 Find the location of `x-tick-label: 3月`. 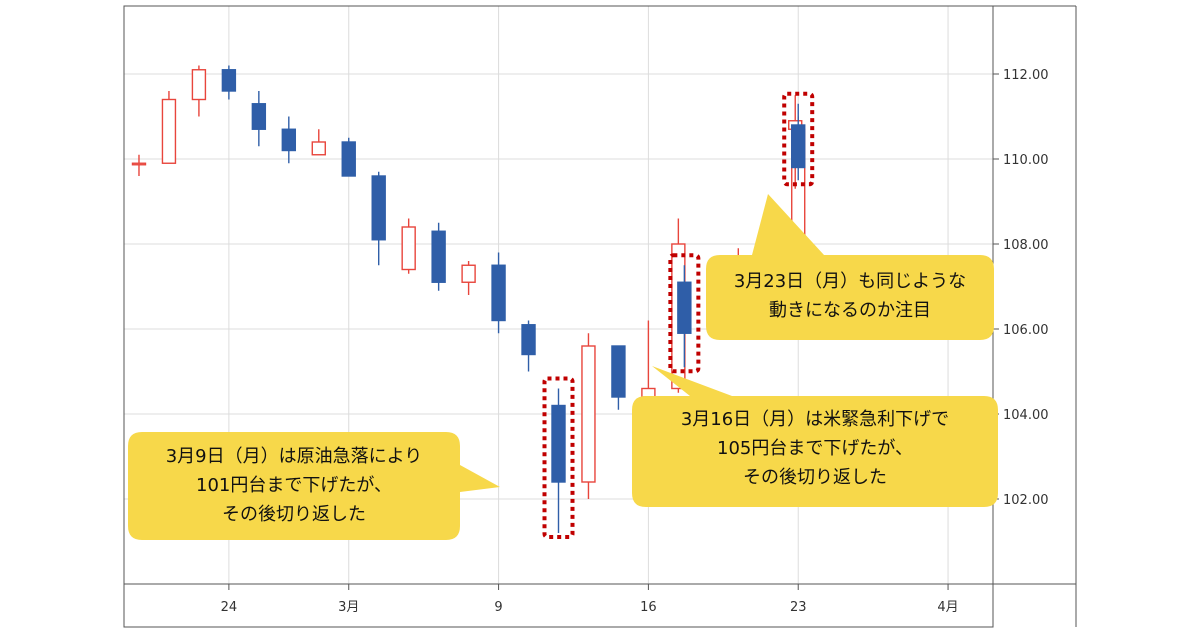

x-tick-label: 3月 is located at coordinates (348, 607).